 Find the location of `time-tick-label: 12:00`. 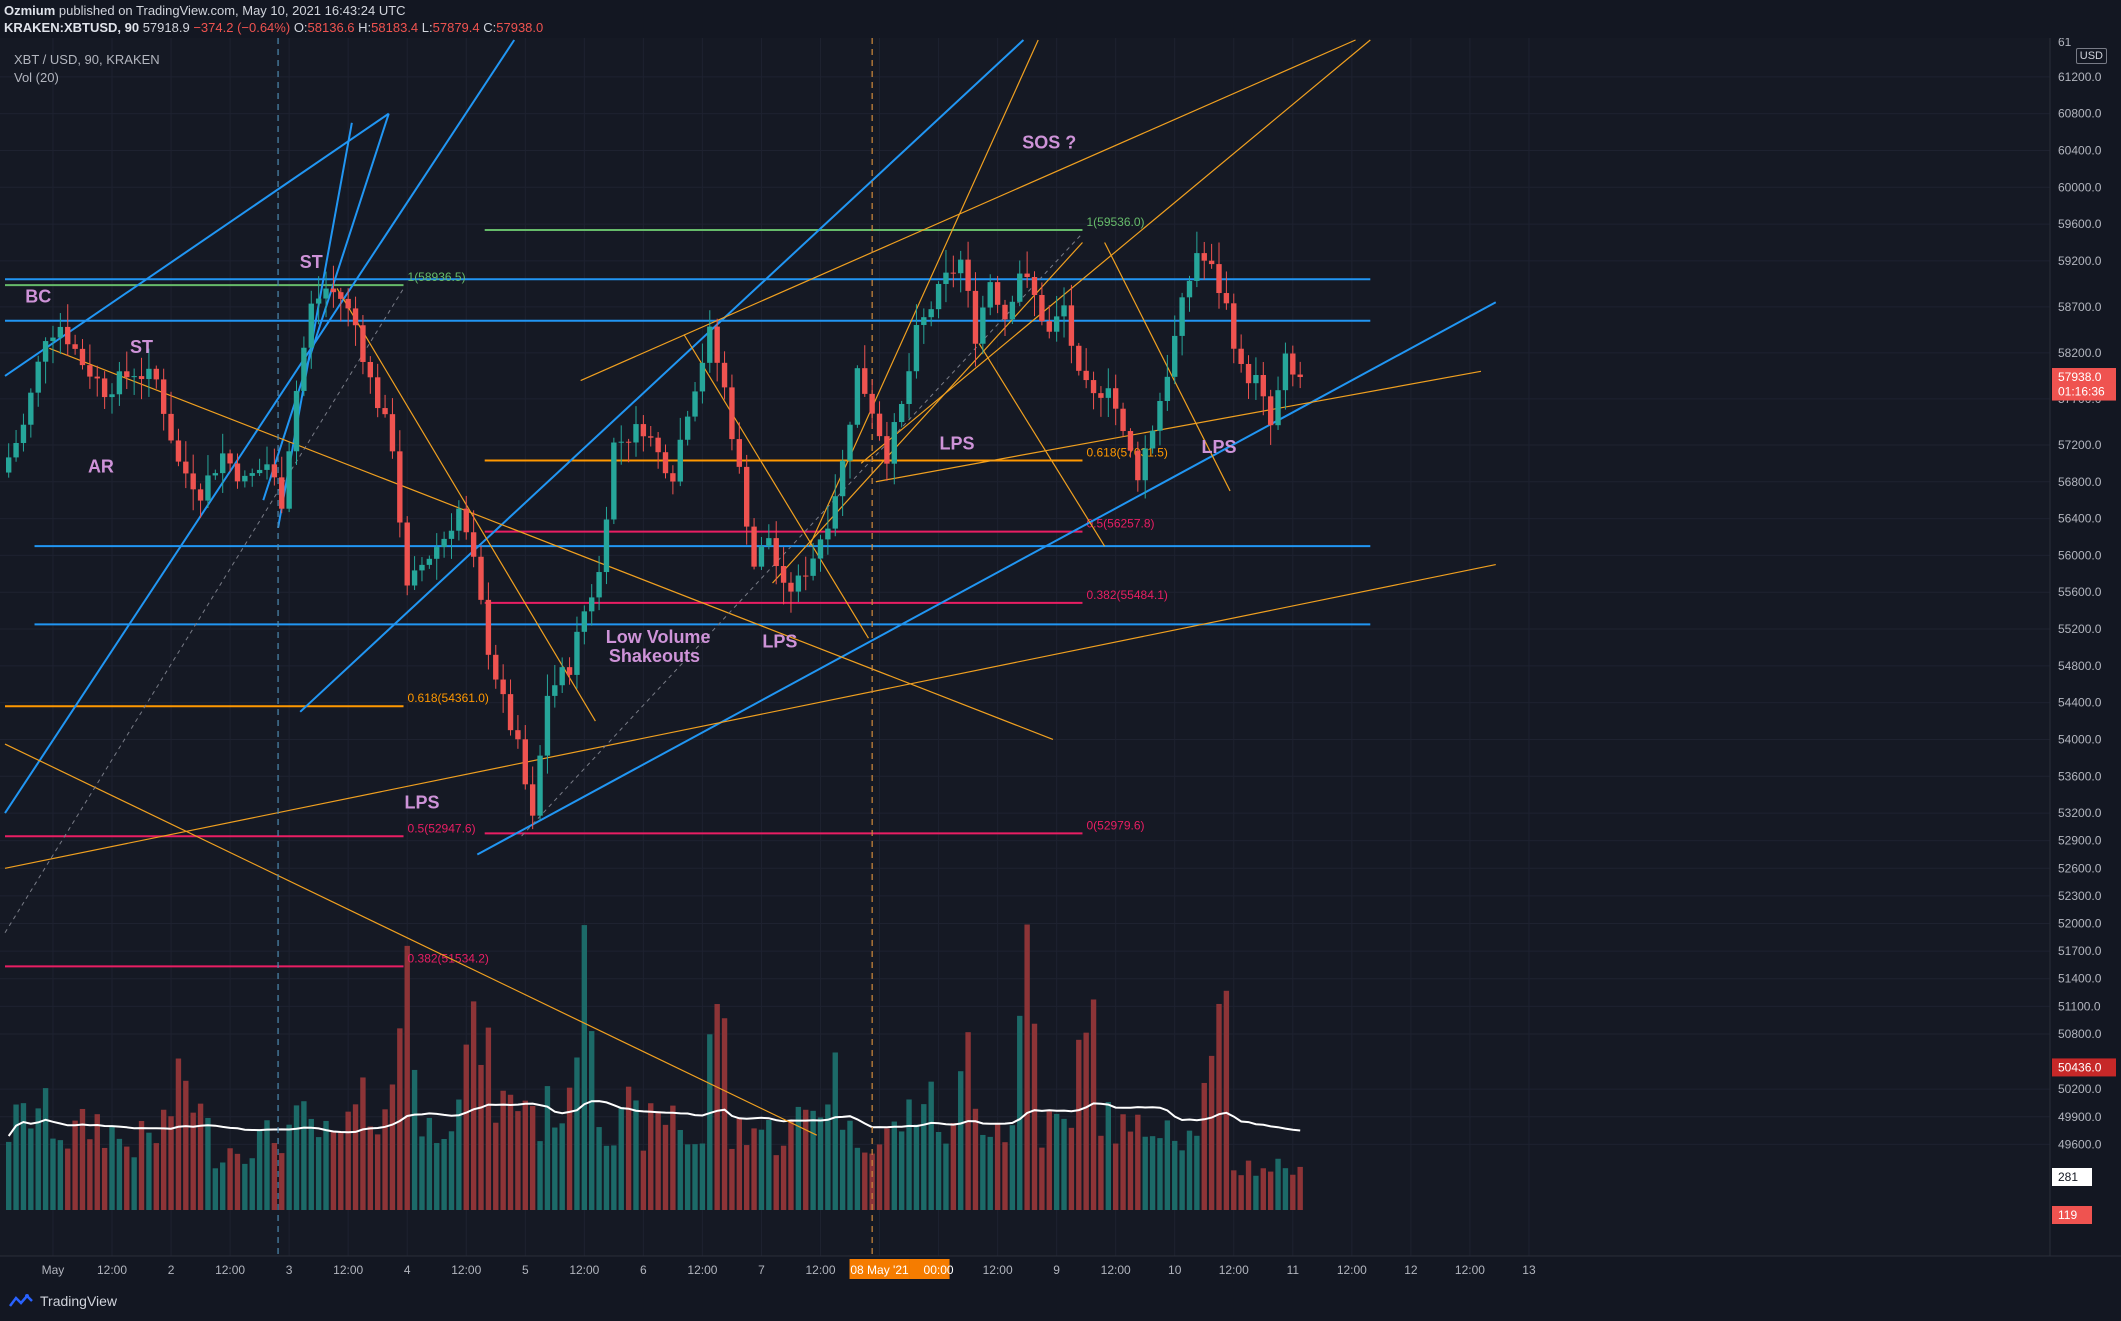

time-tick-label: 12:00 is located at coordinates (230, 1270).